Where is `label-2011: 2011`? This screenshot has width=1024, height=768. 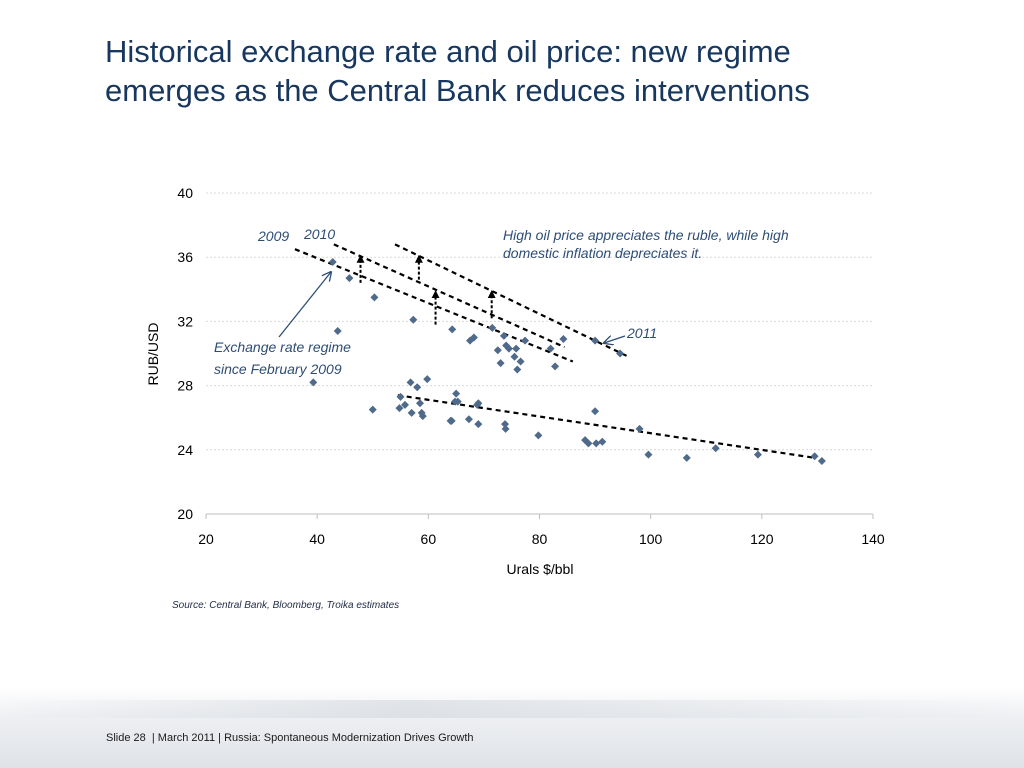 label-2011: 2011 is located at coordinates (641, 333).